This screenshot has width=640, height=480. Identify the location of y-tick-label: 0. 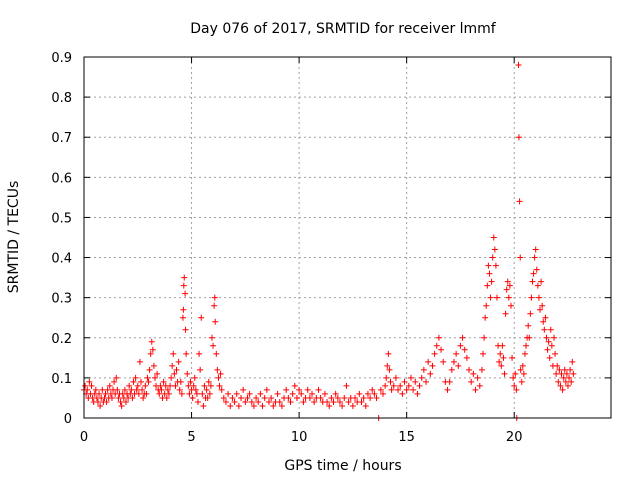
(68, 419).